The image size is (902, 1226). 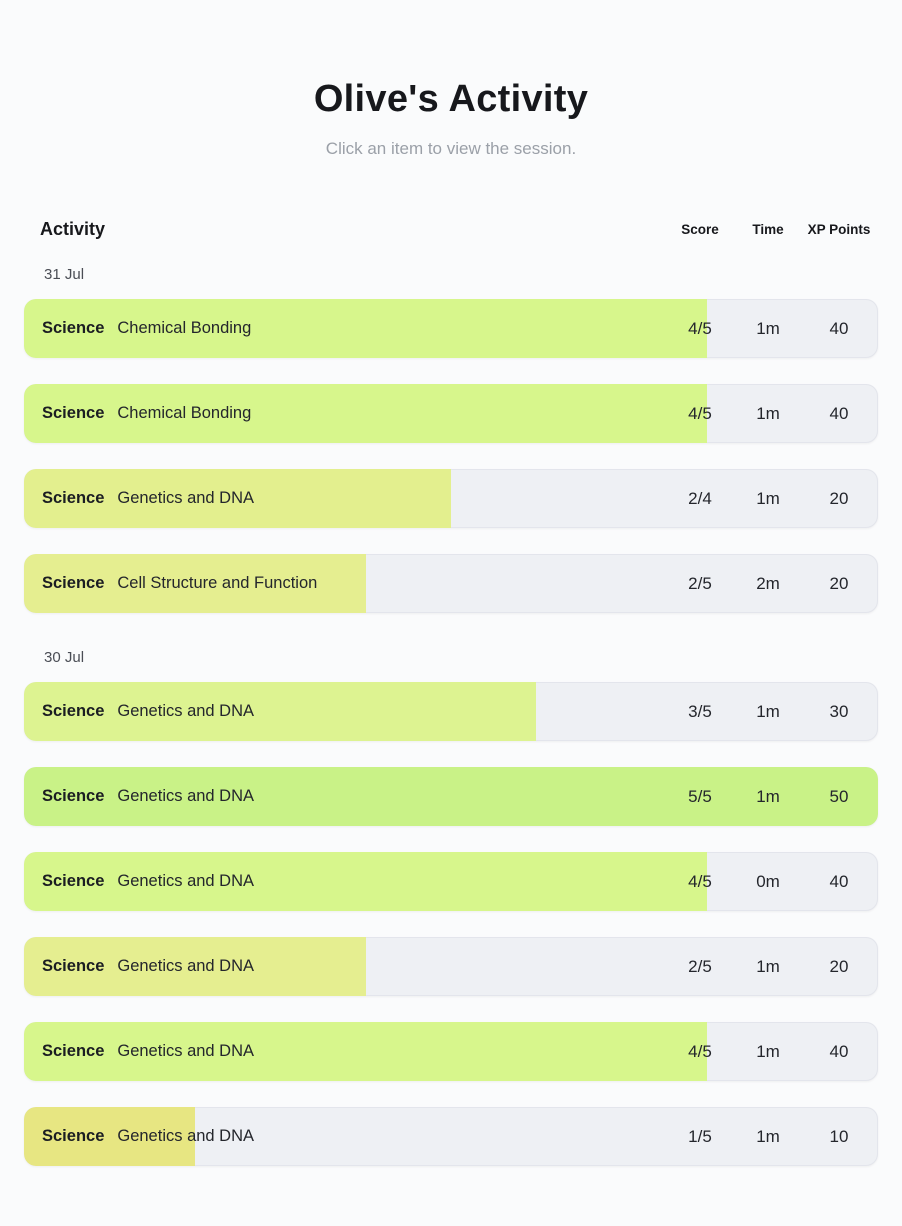 What do you see at coordinates (839, 229) in the screenshot?
I see `column-header-xp: XP Points` at bounding box center [839, 229].